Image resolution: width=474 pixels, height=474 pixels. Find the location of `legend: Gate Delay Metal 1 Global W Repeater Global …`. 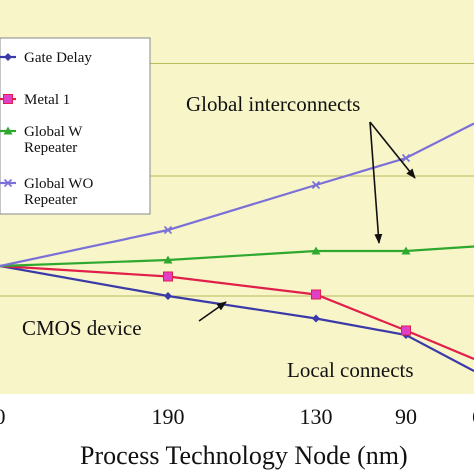

legend: Gate Delay Metal 1 Global W Repeater Global … is located at coordinates (75, 126).